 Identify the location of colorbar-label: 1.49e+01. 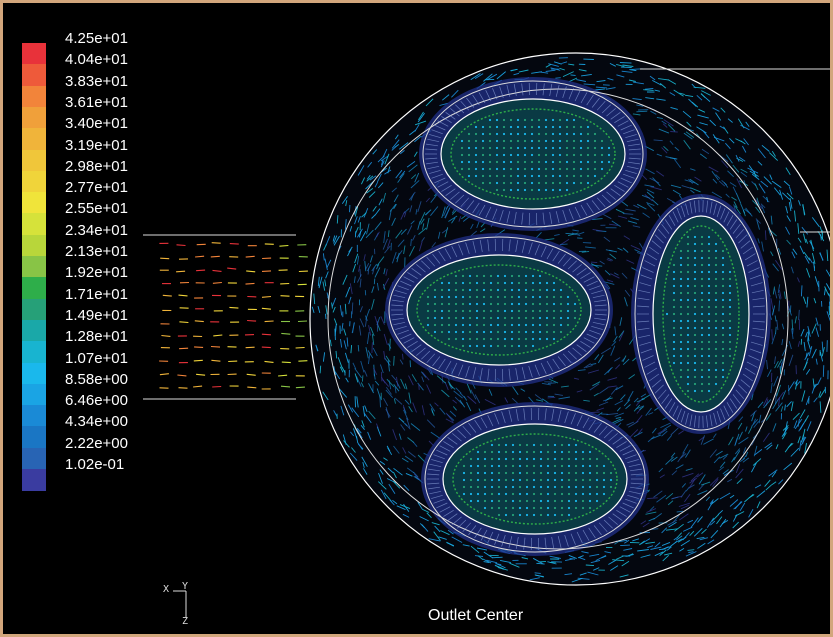
(96, 315).